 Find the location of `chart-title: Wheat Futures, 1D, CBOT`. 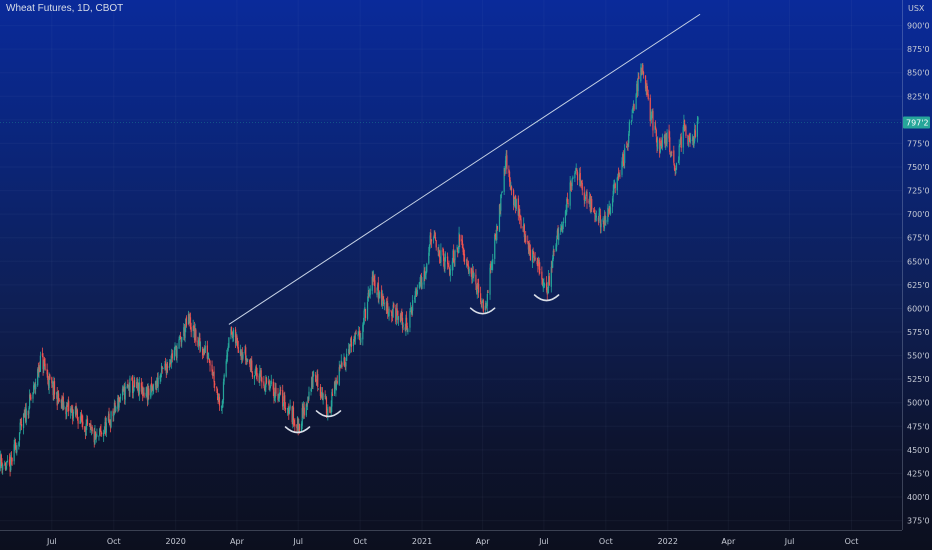

chart-title: Wheat Futures, 1D, CBOT is located at coordinates (65, 8).